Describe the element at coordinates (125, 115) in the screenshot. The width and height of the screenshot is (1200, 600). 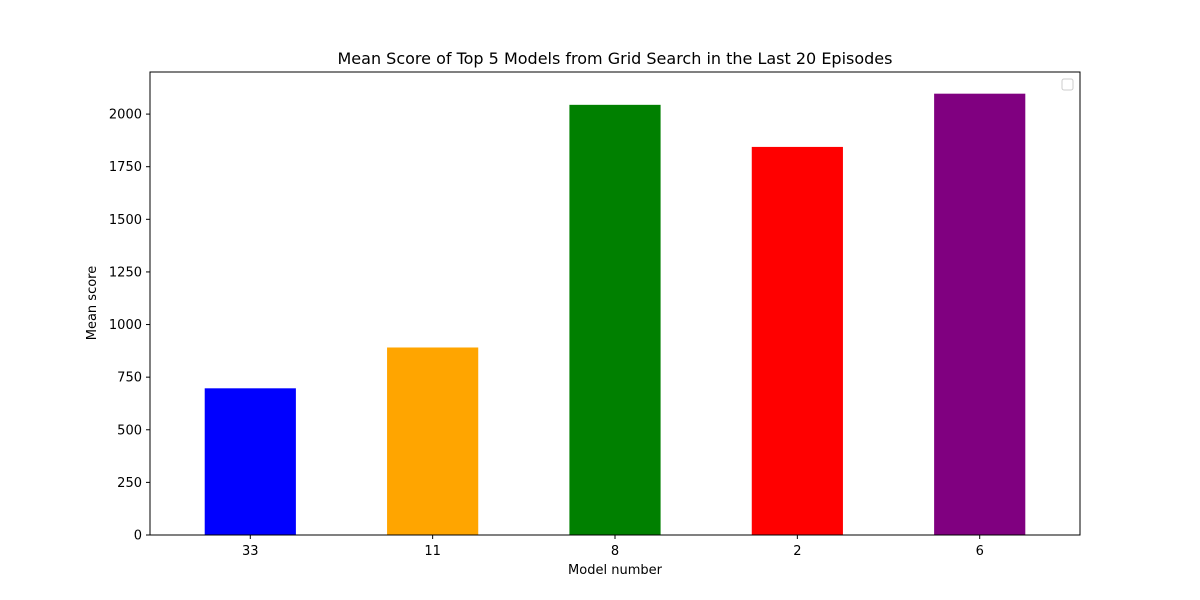
I see `y-tick-label: 2000` at that location.